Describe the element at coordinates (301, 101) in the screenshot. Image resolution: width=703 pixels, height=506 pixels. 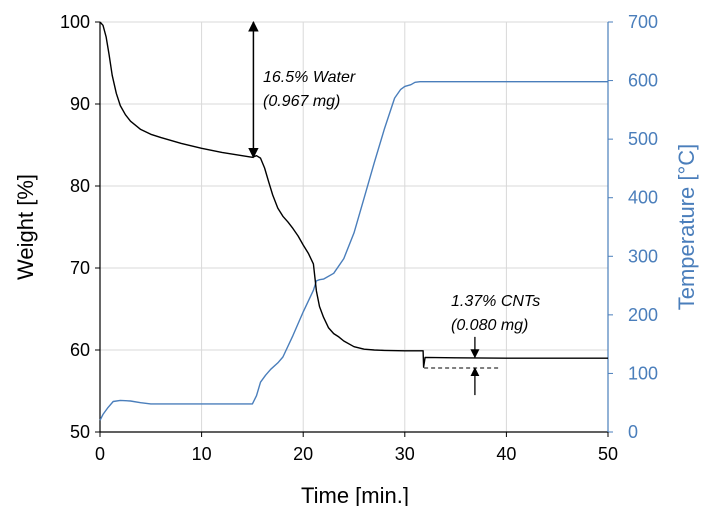
I see `water-annotation-line2: (0.967 mg)` at that location.